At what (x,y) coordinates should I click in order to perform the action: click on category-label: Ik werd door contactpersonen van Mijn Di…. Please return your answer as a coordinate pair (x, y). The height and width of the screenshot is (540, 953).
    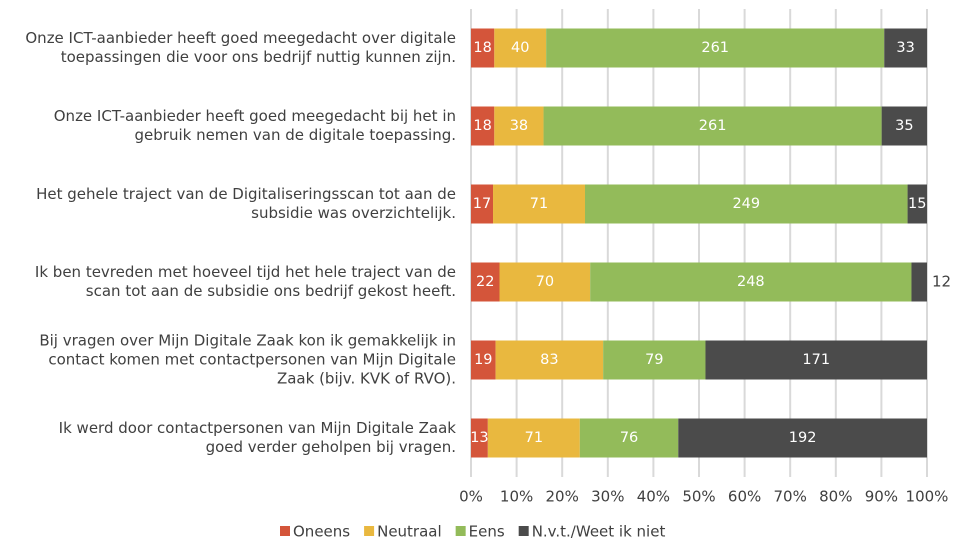
    Looking at the image, I should click on (258, 428).